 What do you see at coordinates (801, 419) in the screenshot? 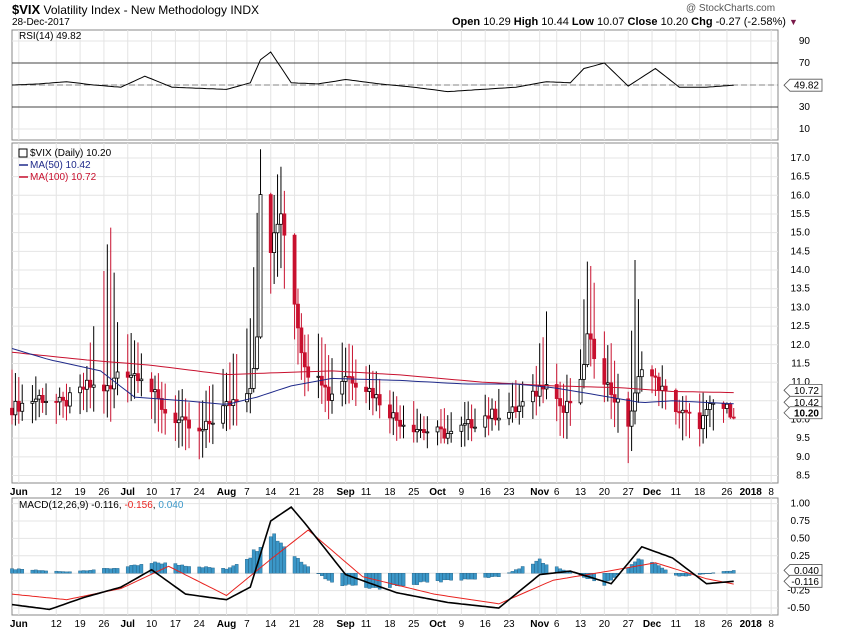
I see `price-y-tick: 10.0` at bounding box center [801, 419].